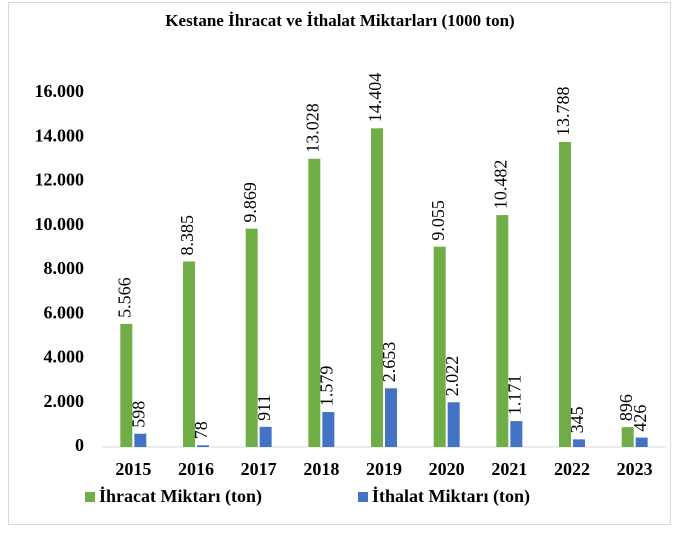 The width and height of the screenshot is (679, 535). What do you see at coordinates (500, 185) in the screenshot?
I see `value-label: 10.482` at bounding box center [500, 185].